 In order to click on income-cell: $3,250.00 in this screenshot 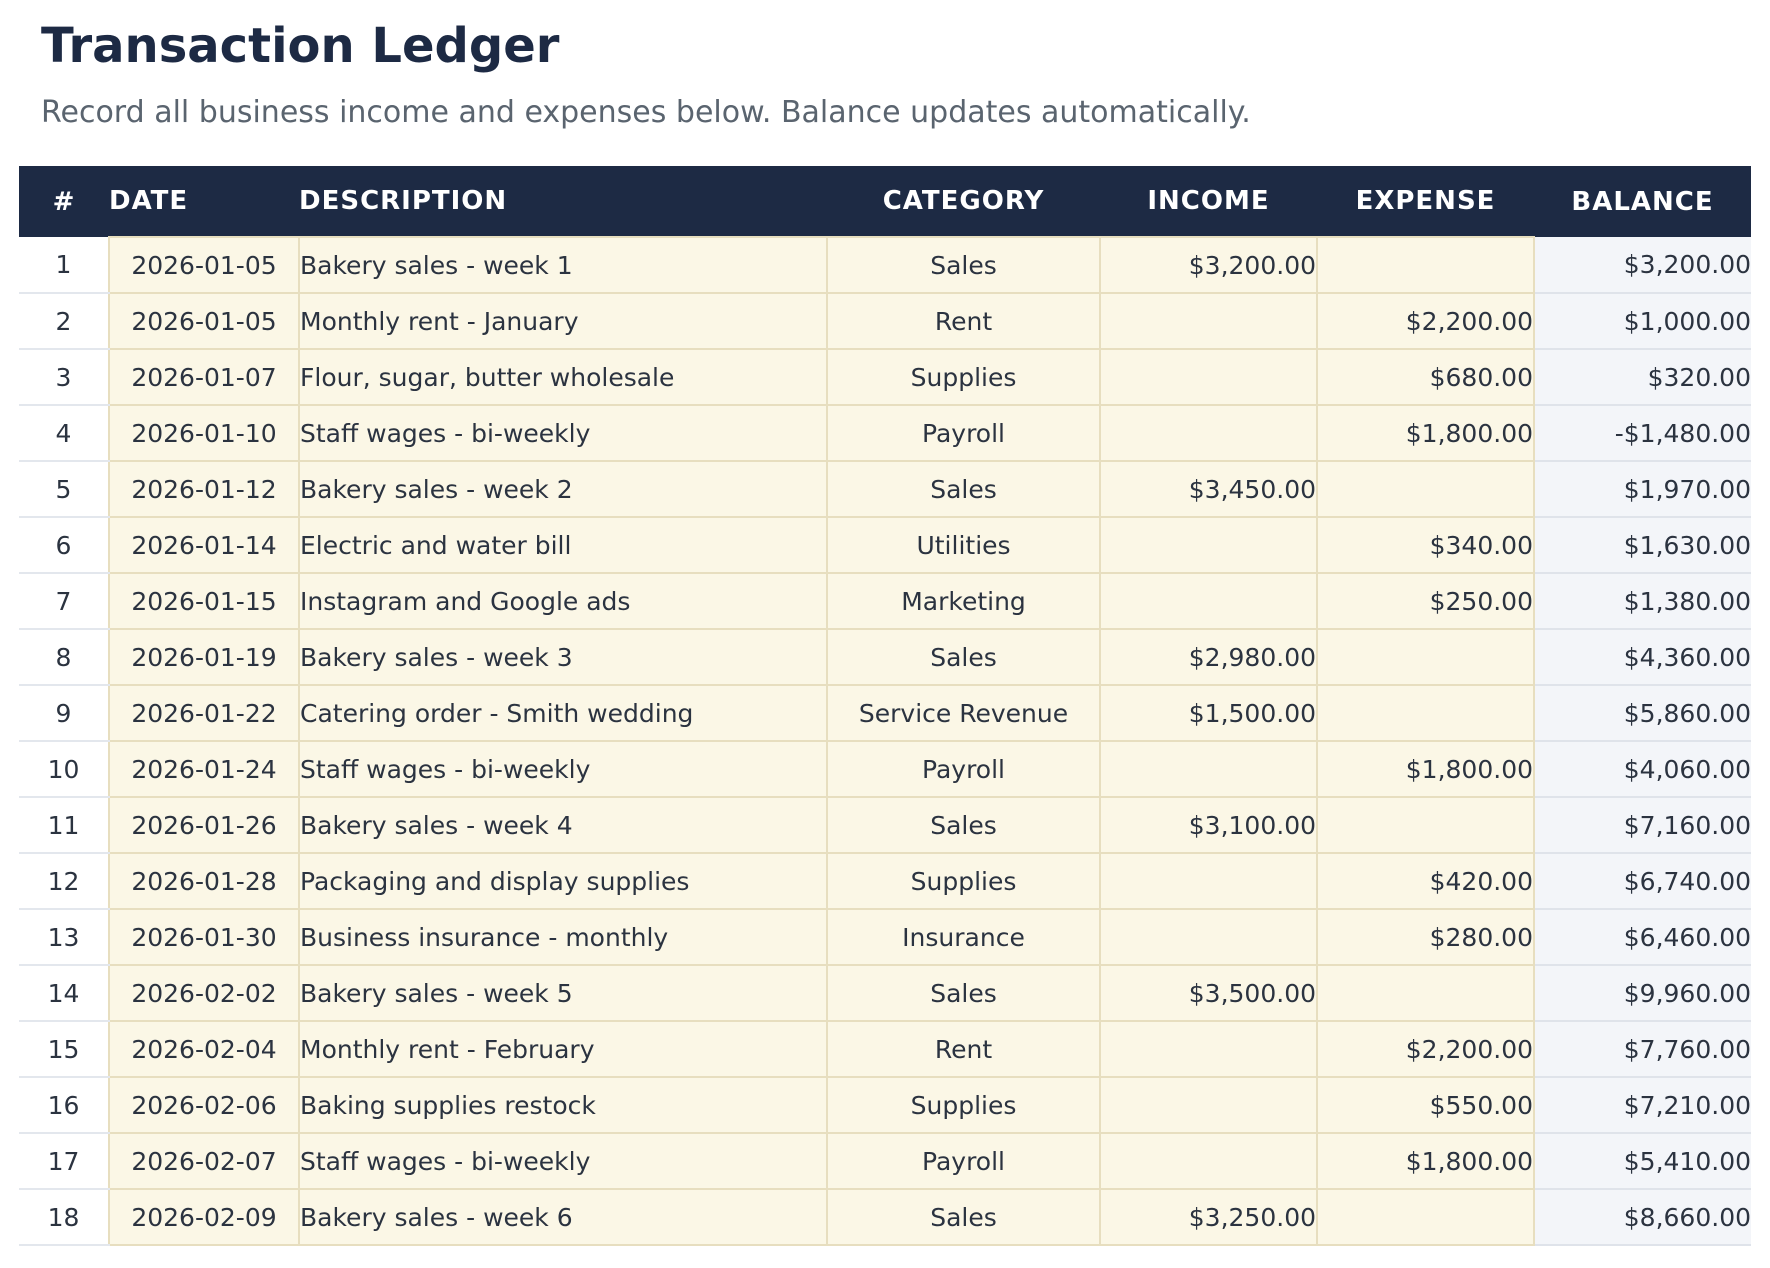, I will do `click(1208, 1217)`.